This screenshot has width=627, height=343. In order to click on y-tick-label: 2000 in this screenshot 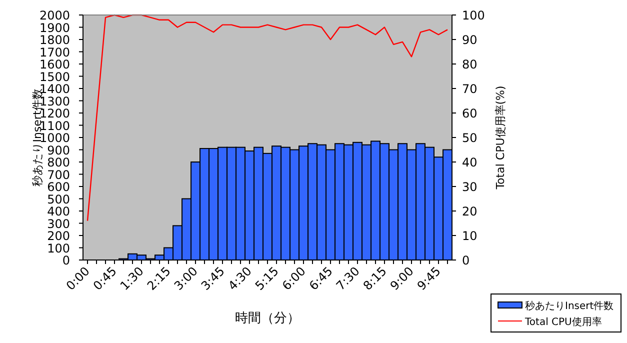, I will do `click(54, 15)`.